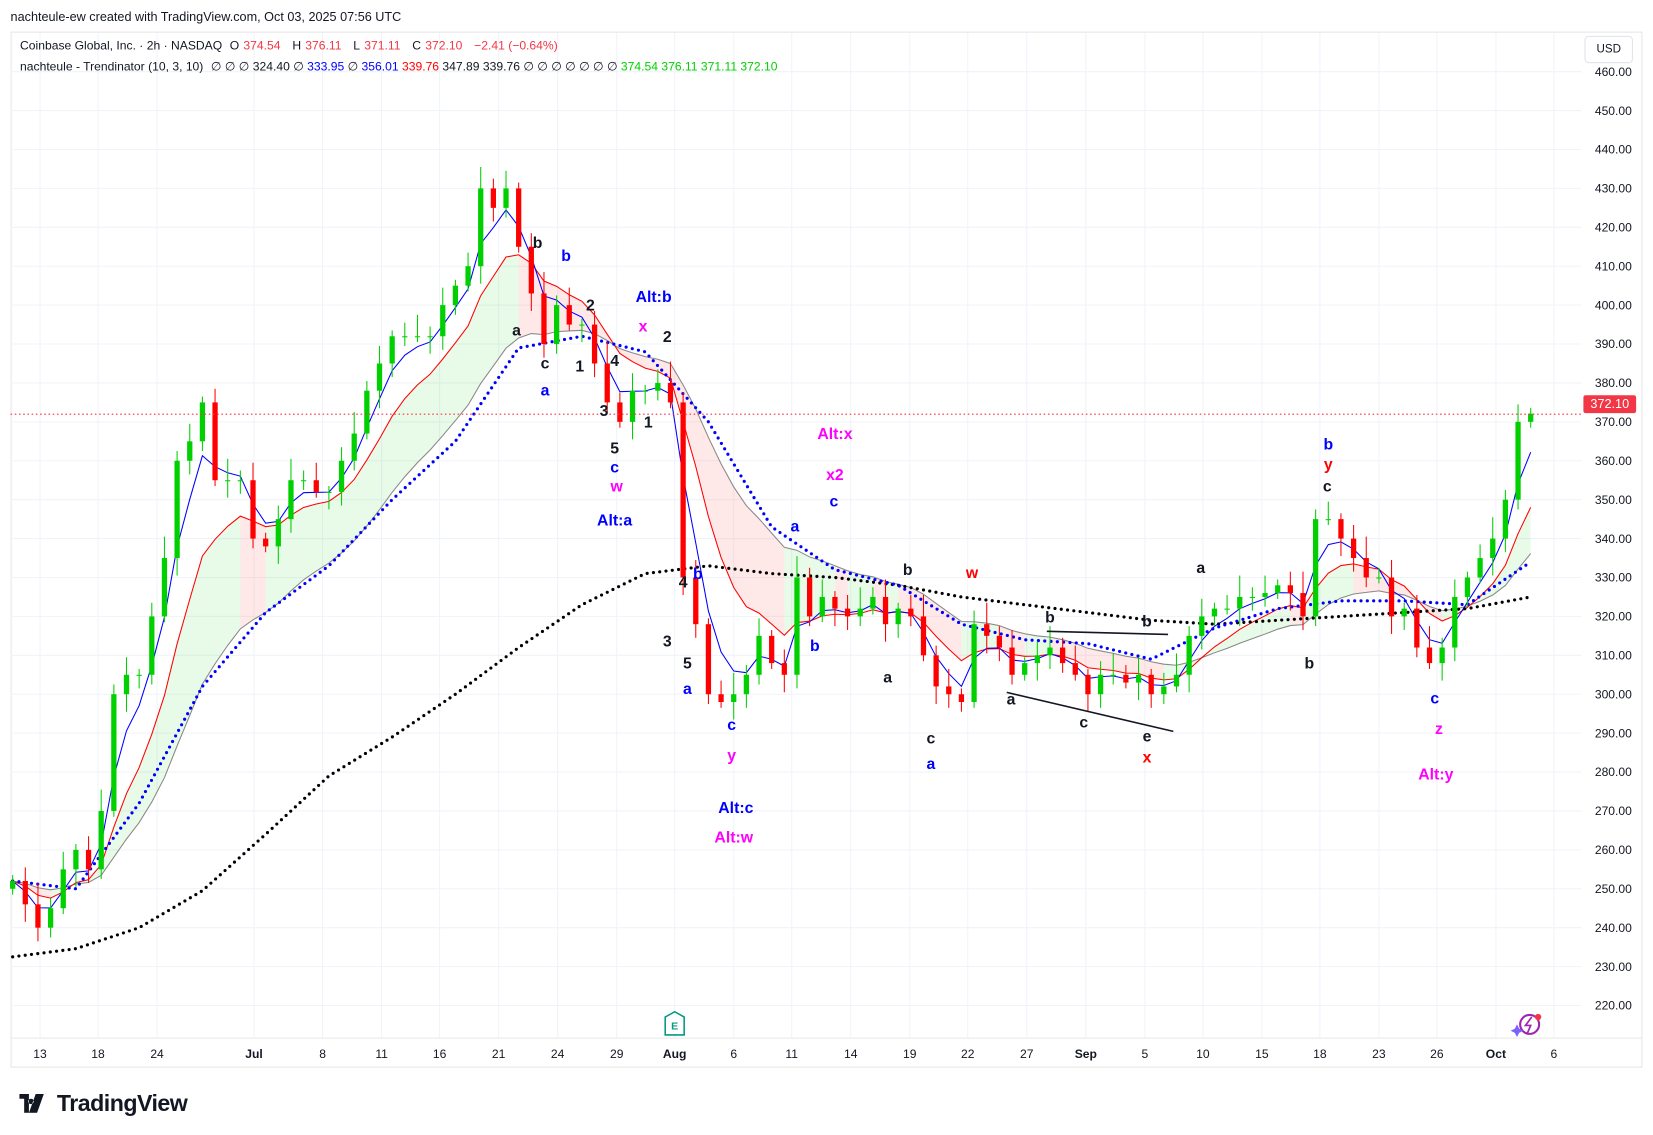  What do you see at coordinates (1613, 811) in the screenshot?
I see `price-tick-label: 270.00` at bounding box center [1613, 811].